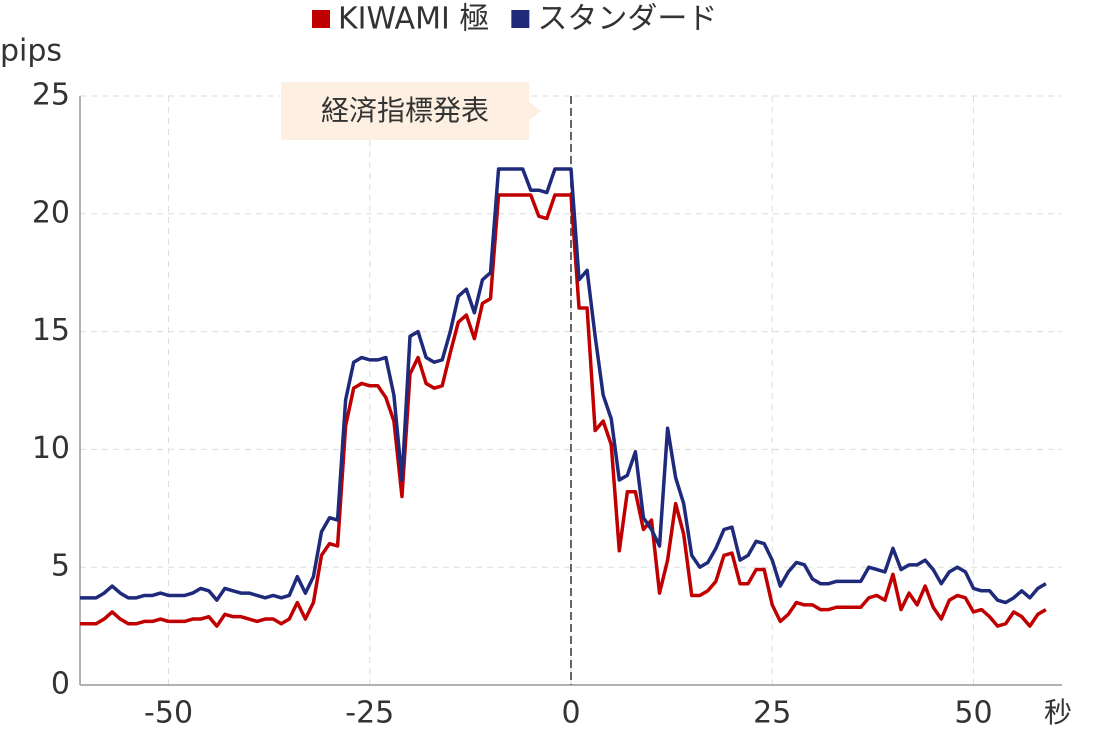  I want to click on y-tick-label: 15, so click(51, 330).